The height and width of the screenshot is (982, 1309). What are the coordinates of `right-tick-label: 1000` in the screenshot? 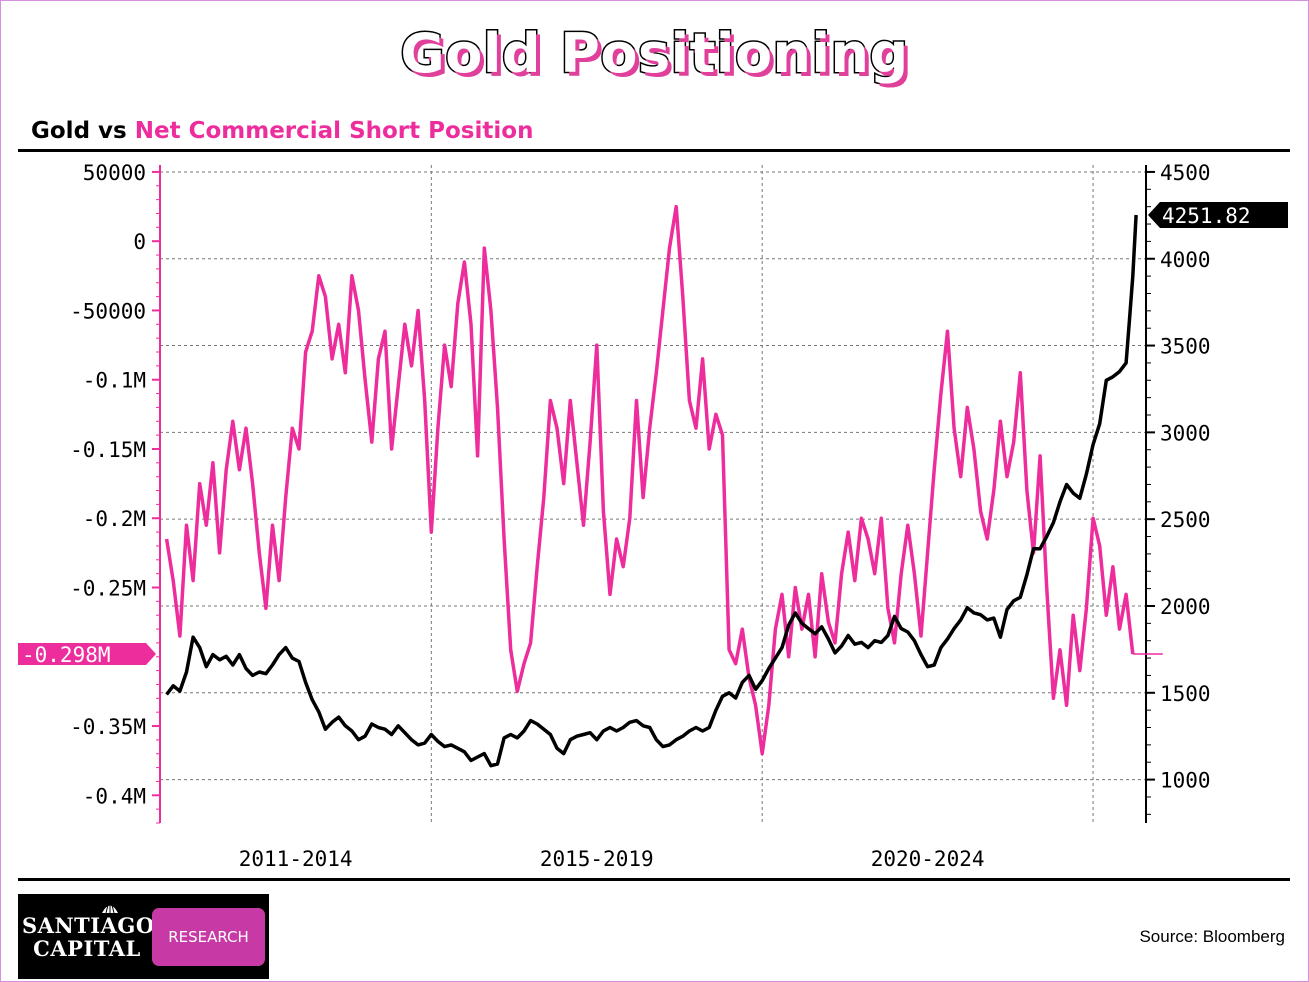 It's located at (1185, 781).